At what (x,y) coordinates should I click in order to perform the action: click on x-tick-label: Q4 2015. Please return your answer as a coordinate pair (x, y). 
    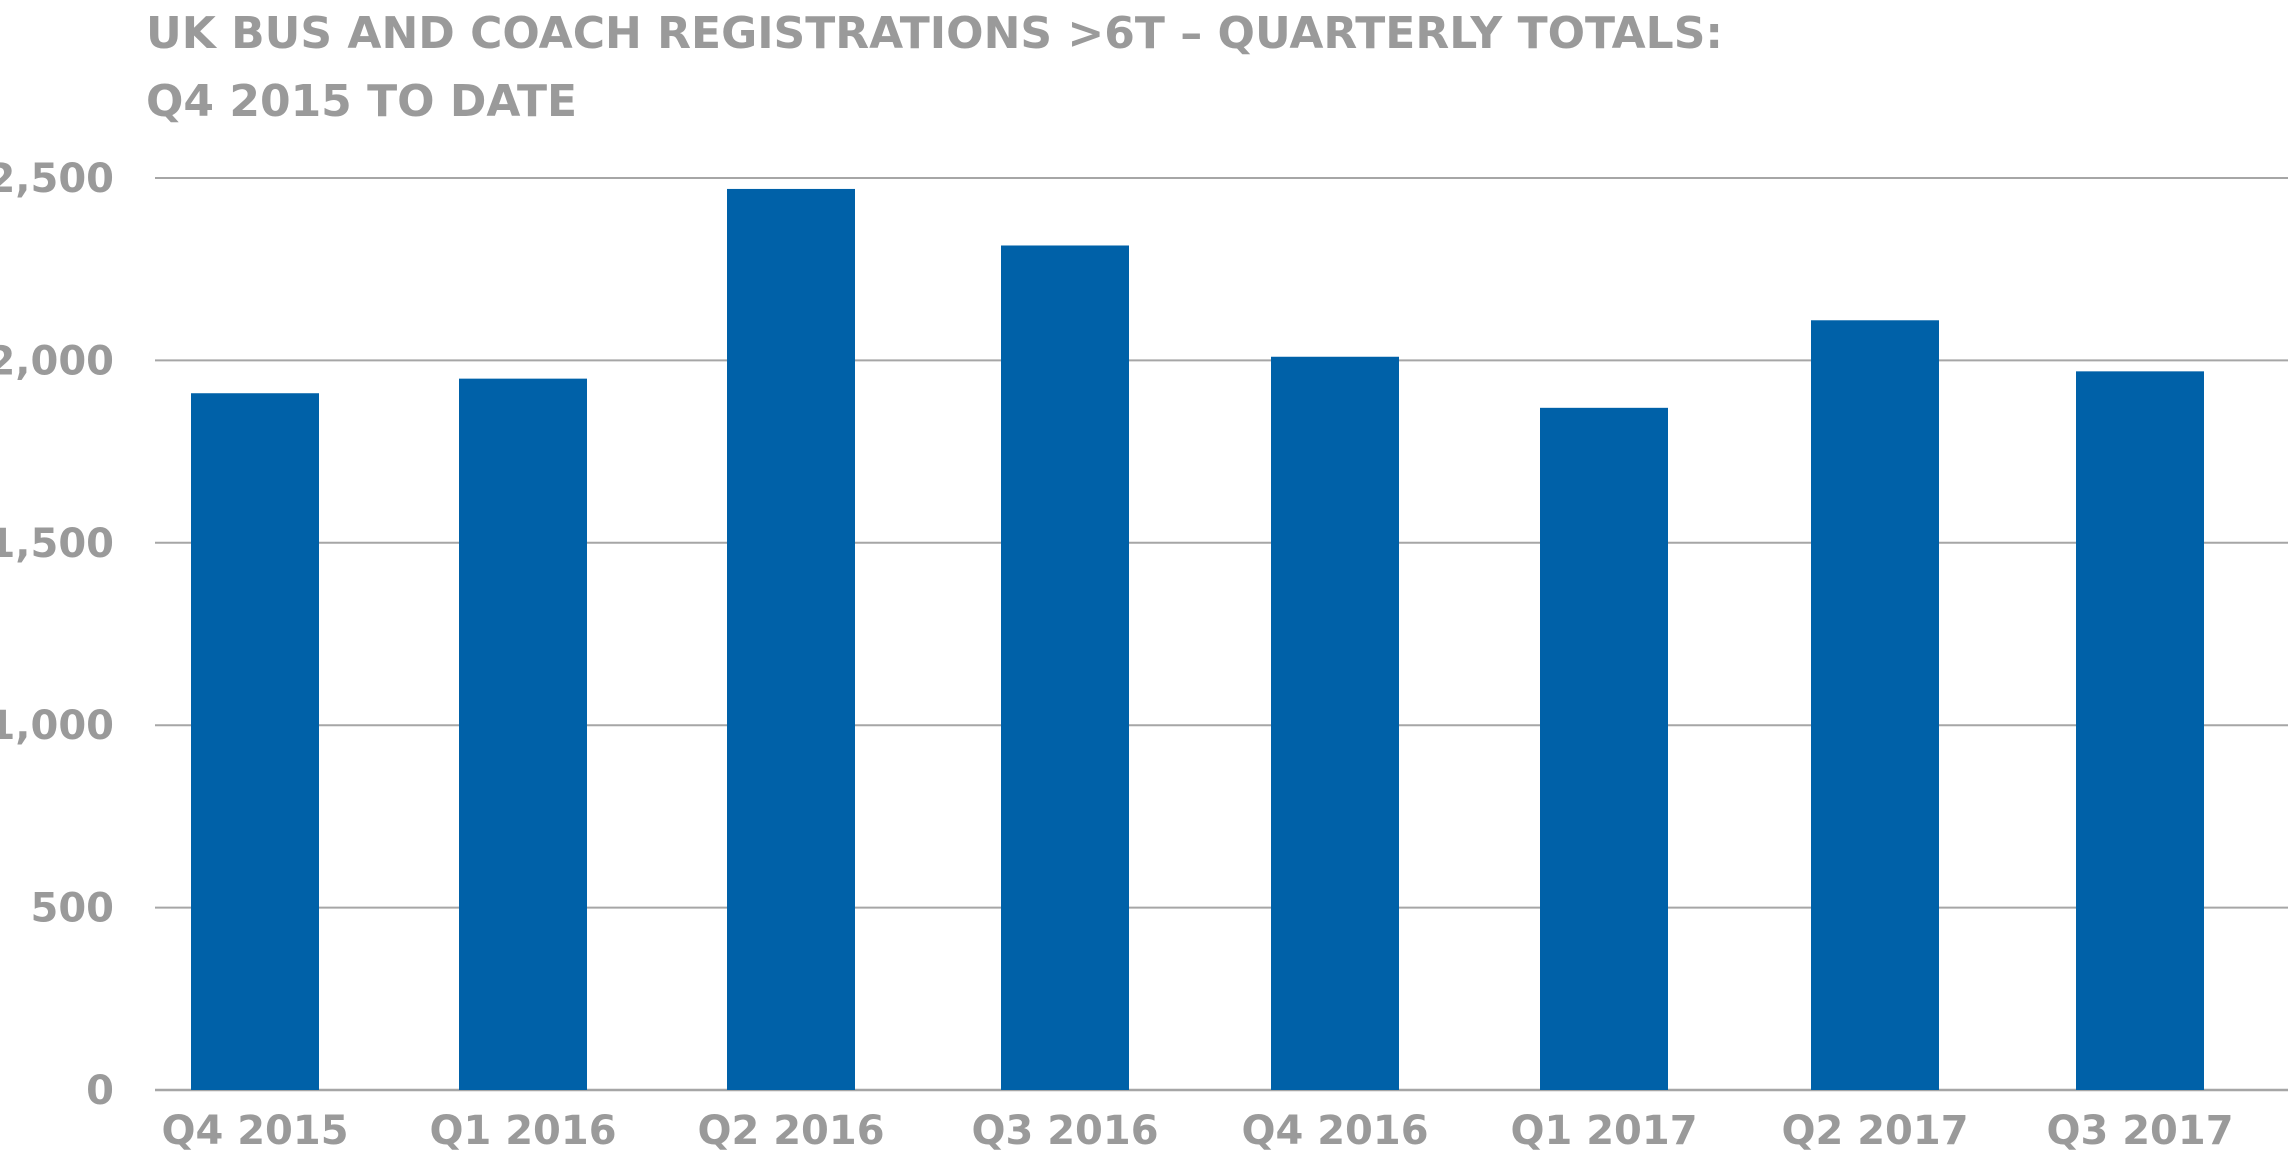
    Looking at the image, I should click on (254, 1131).